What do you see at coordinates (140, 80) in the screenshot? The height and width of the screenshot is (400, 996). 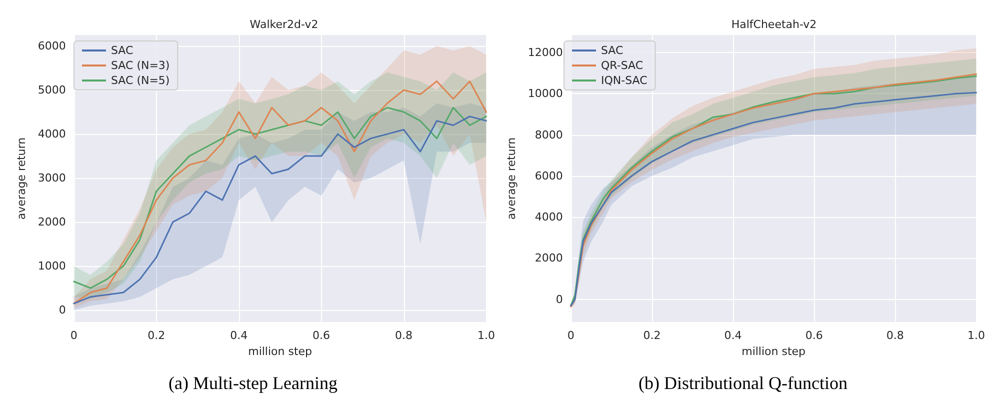 I see `legend-label: SAC (N=5)` at bounding box center [140, 80].